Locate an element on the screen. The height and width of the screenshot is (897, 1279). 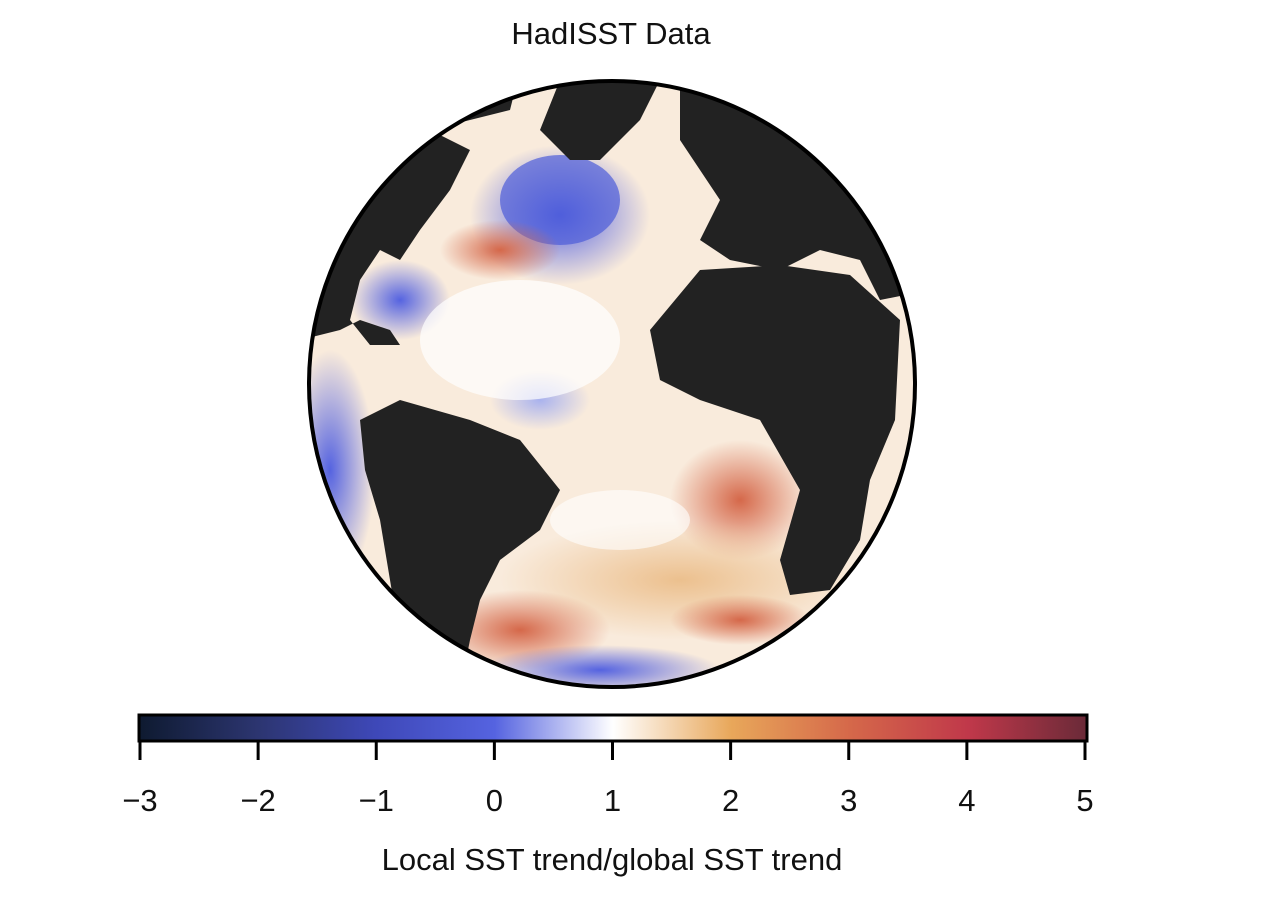
colorbar-tick-label: 5 is located at coordinates (1085, 800).